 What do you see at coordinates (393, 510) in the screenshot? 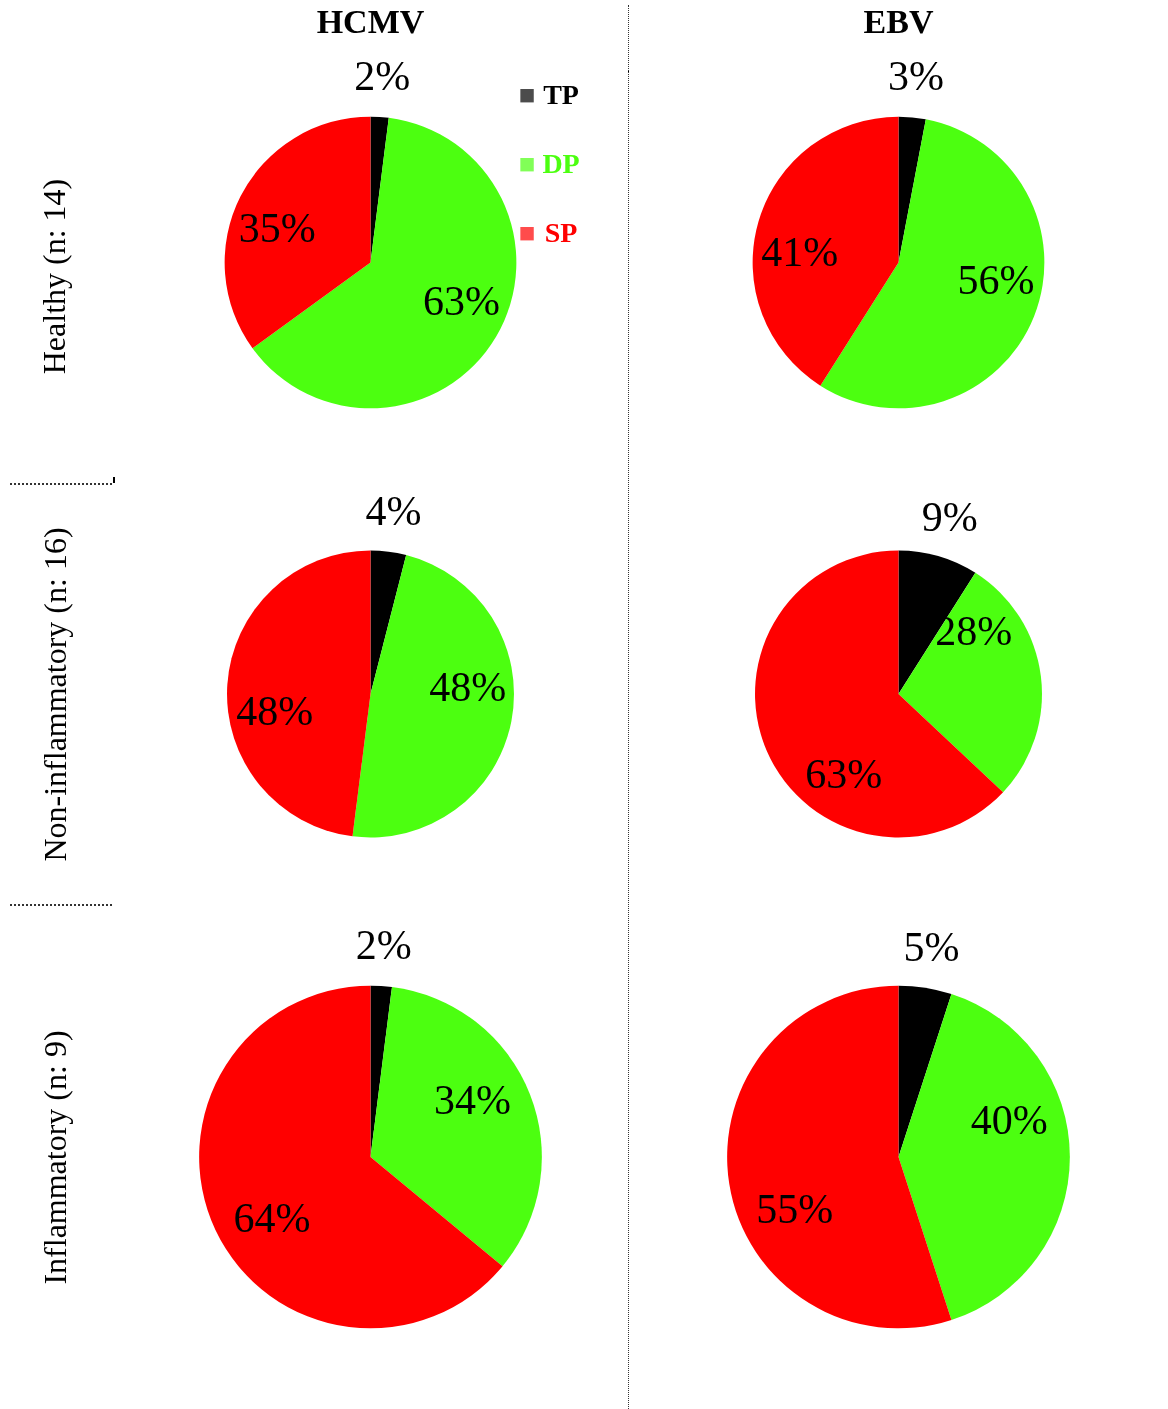
I see `data-label: 4%` at bounding box center [393, 510].